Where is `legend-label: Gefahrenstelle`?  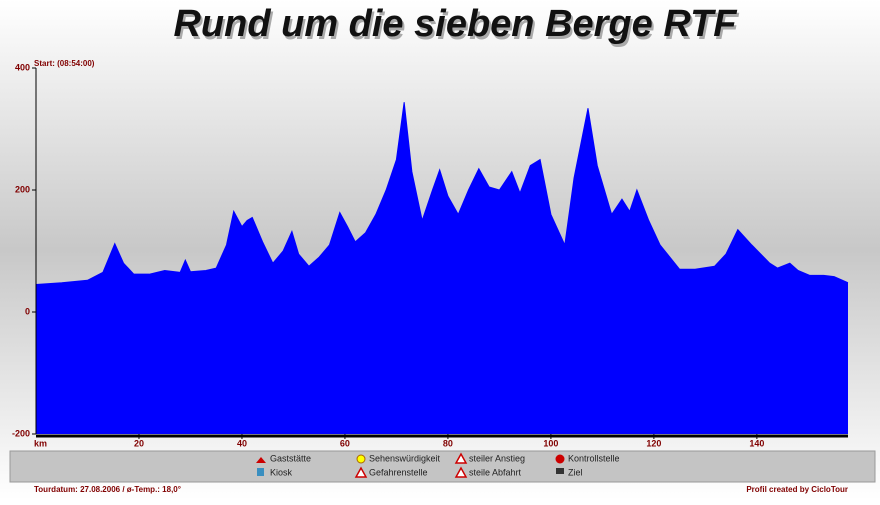
legend-label: Gefahrenstelle is located at coordinates (398, 472).